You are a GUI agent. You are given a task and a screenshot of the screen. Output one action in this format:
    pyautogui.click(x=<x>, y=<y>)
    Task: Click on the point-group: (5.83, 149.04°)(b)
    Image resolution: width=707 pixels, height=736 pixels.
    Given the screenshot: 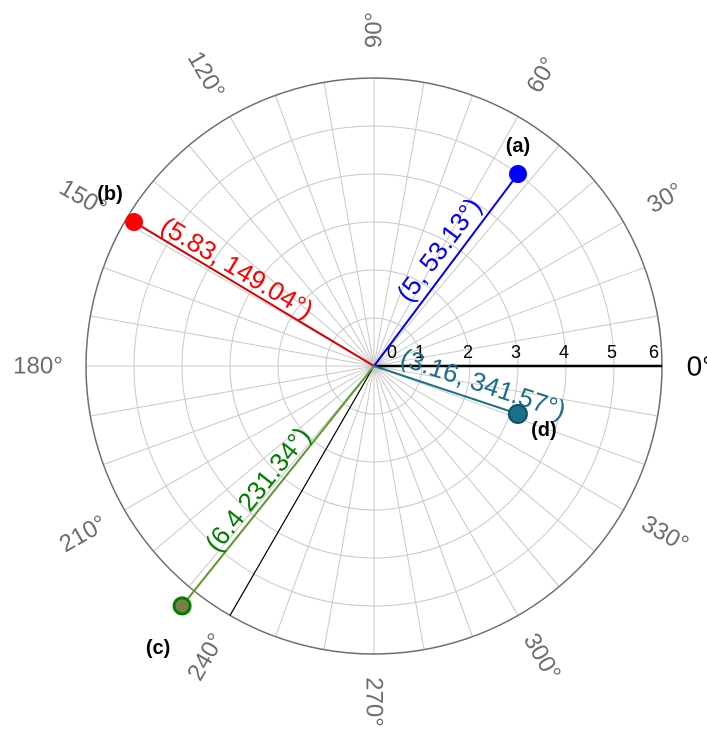 What is the action you would take?
    pyautogui.click(x=236, y=275)
    